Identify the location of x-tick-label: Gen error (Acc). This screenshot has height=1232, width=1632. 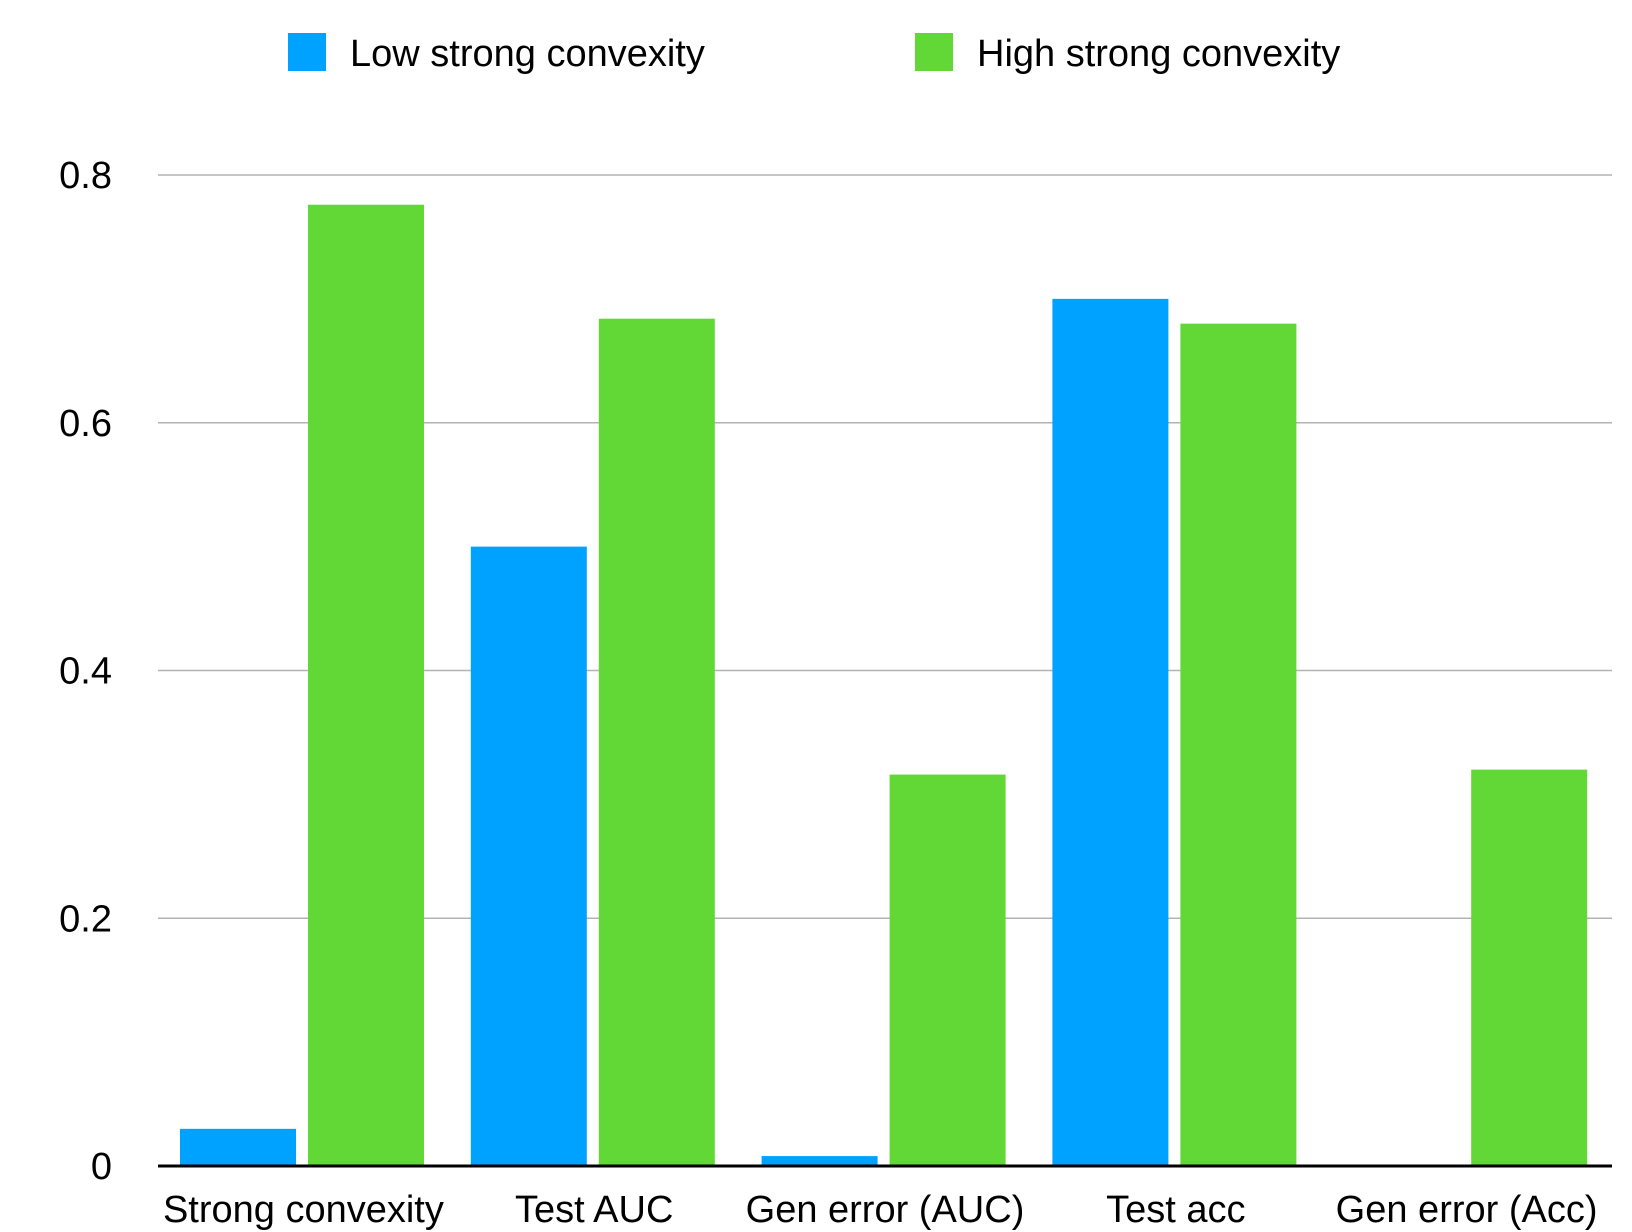
(1467, 1210).